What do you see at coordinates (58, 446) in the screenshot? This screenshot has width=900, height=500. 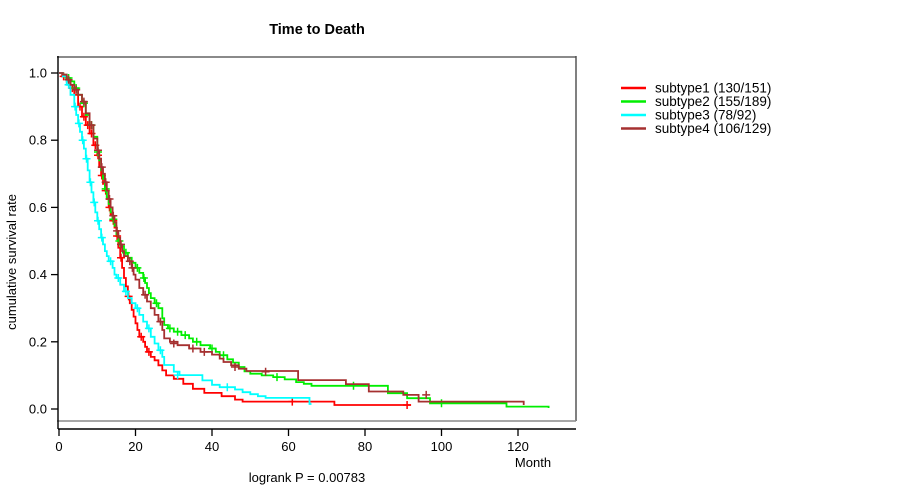 I see `x-tick-label: 0` at bounding box center [58, 446].